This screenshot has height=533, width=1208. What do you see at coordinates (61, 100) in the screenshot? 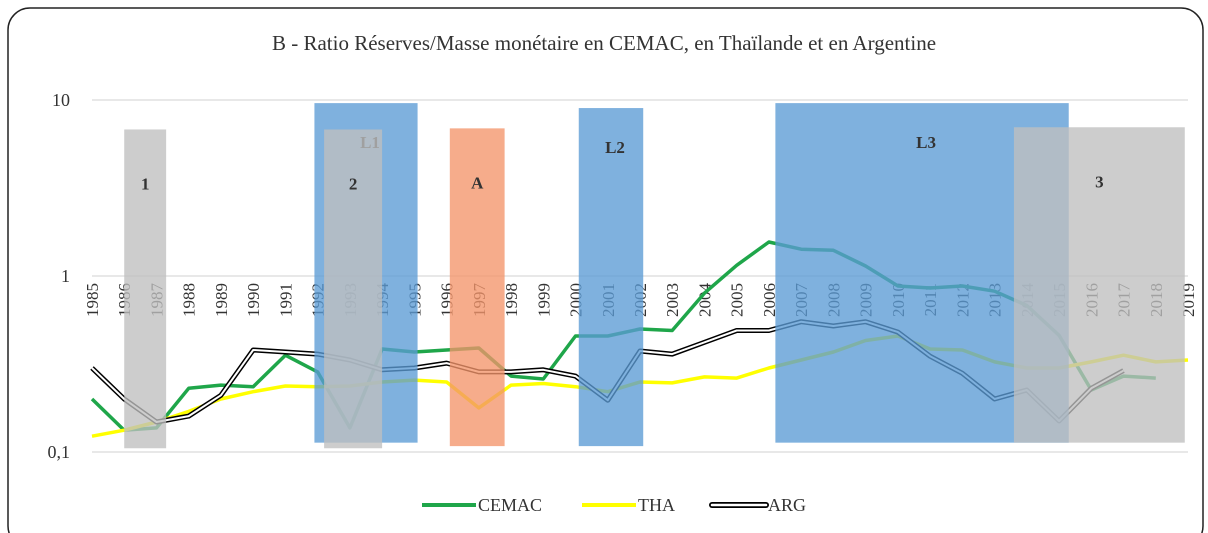
I see `y-tick-label: 10` at bounding box center [61, 100].